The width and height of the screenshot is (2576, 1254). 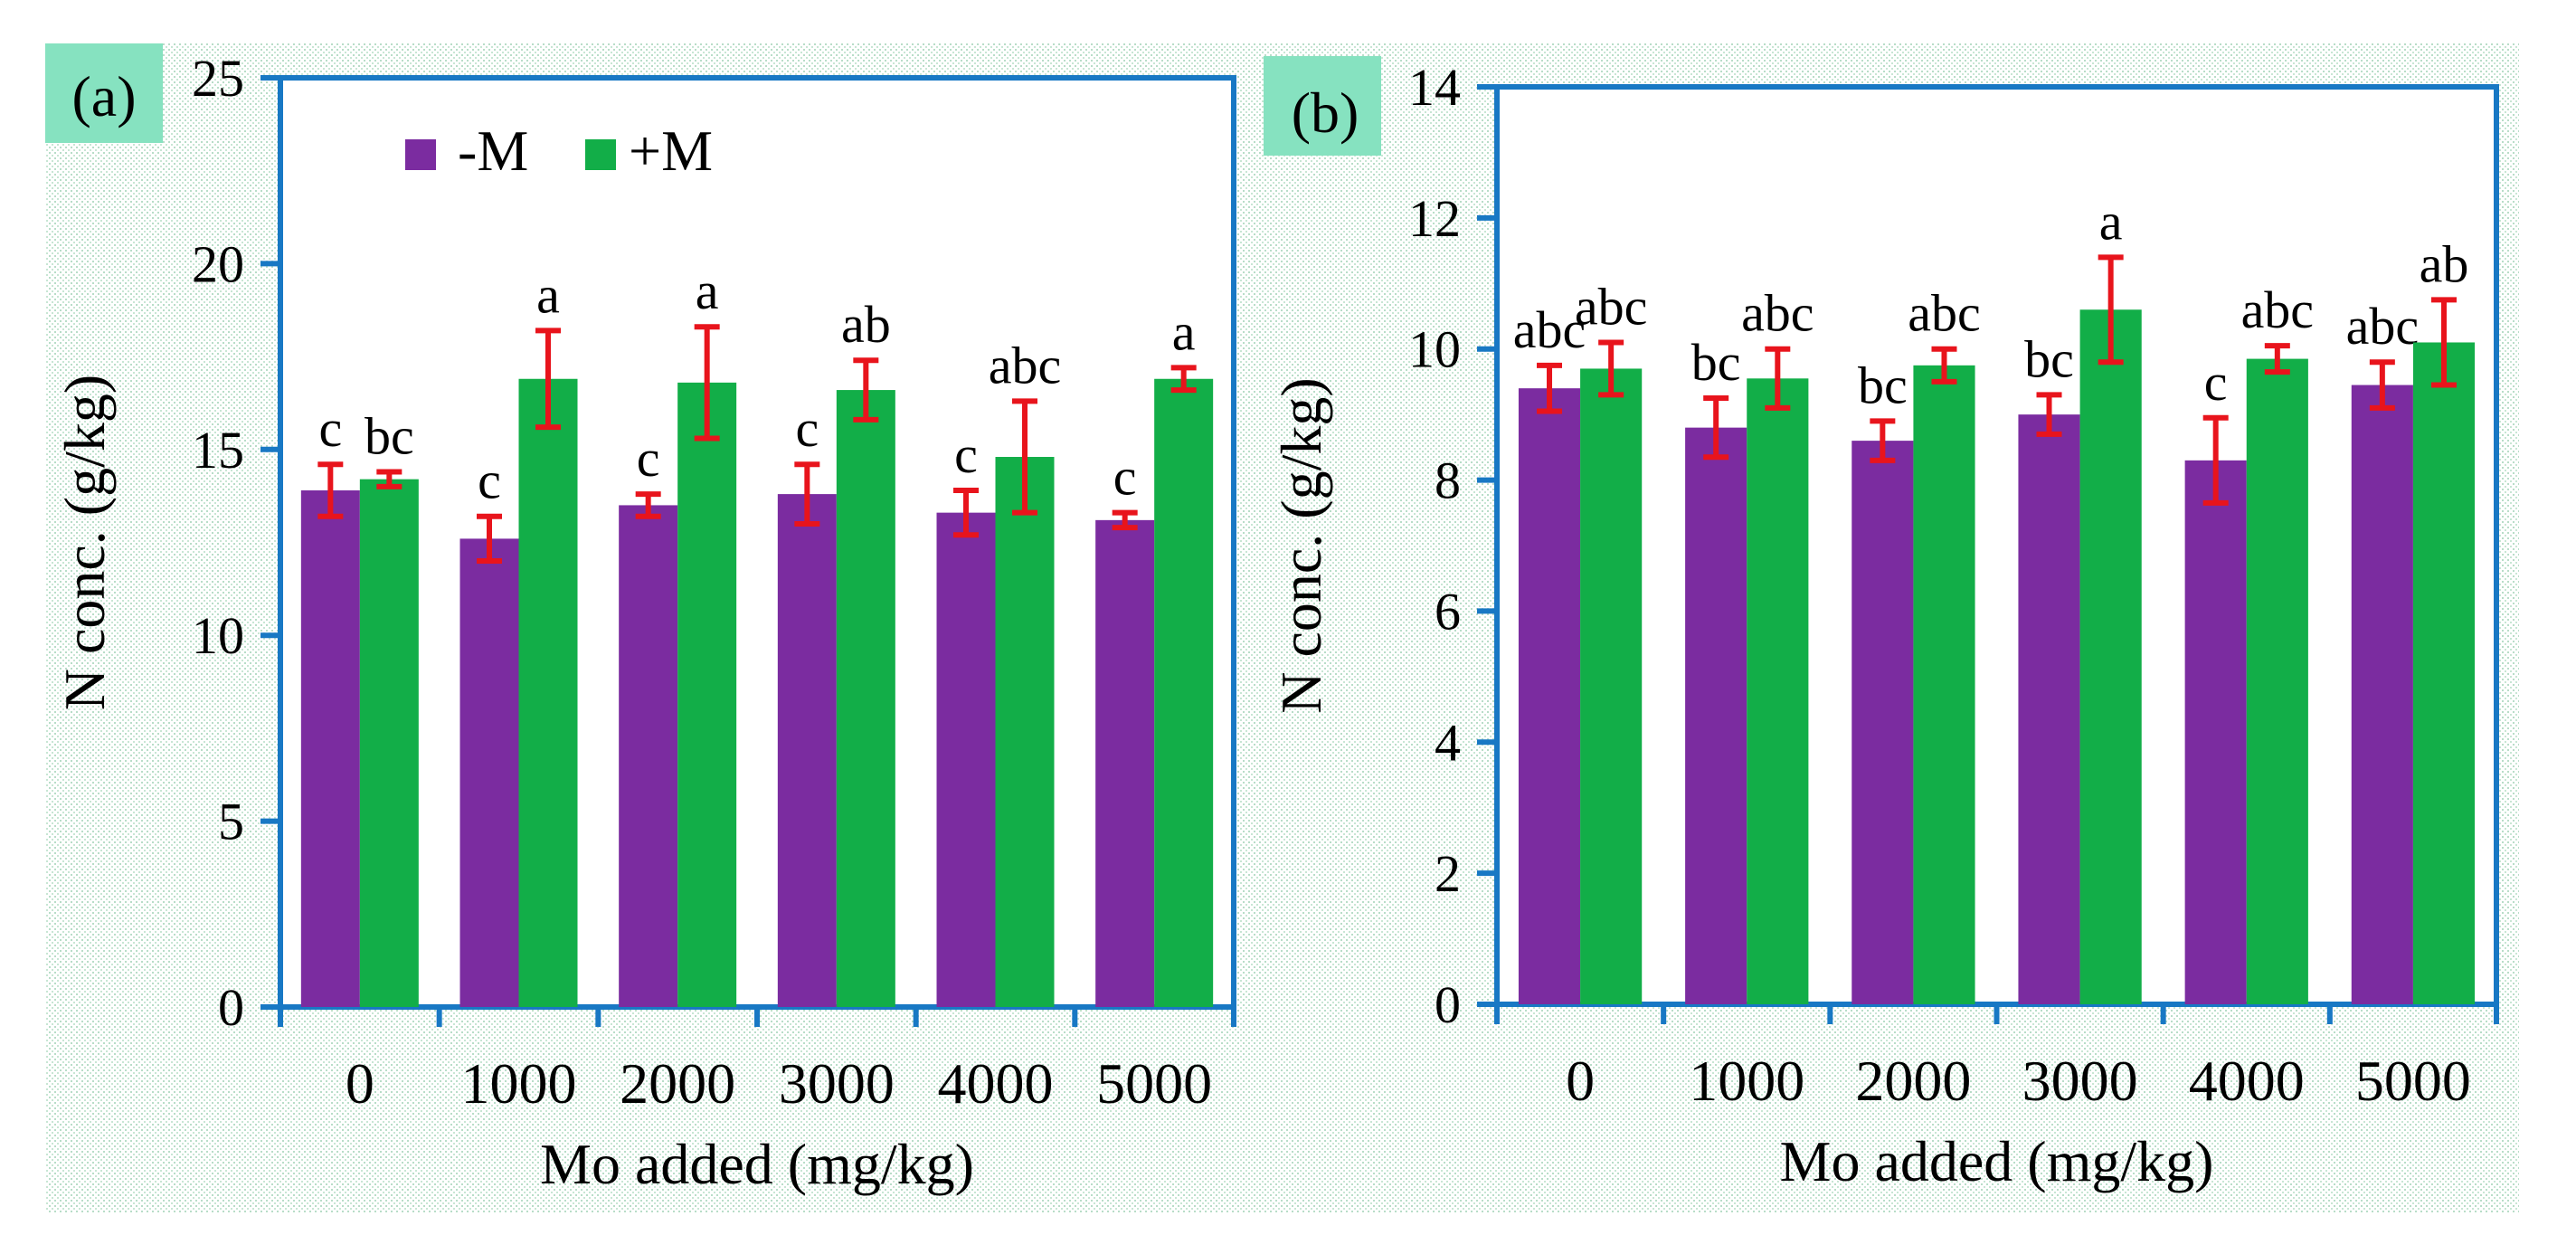 I want to click on panel-b-label: (b), so click(x=1326, y=113).